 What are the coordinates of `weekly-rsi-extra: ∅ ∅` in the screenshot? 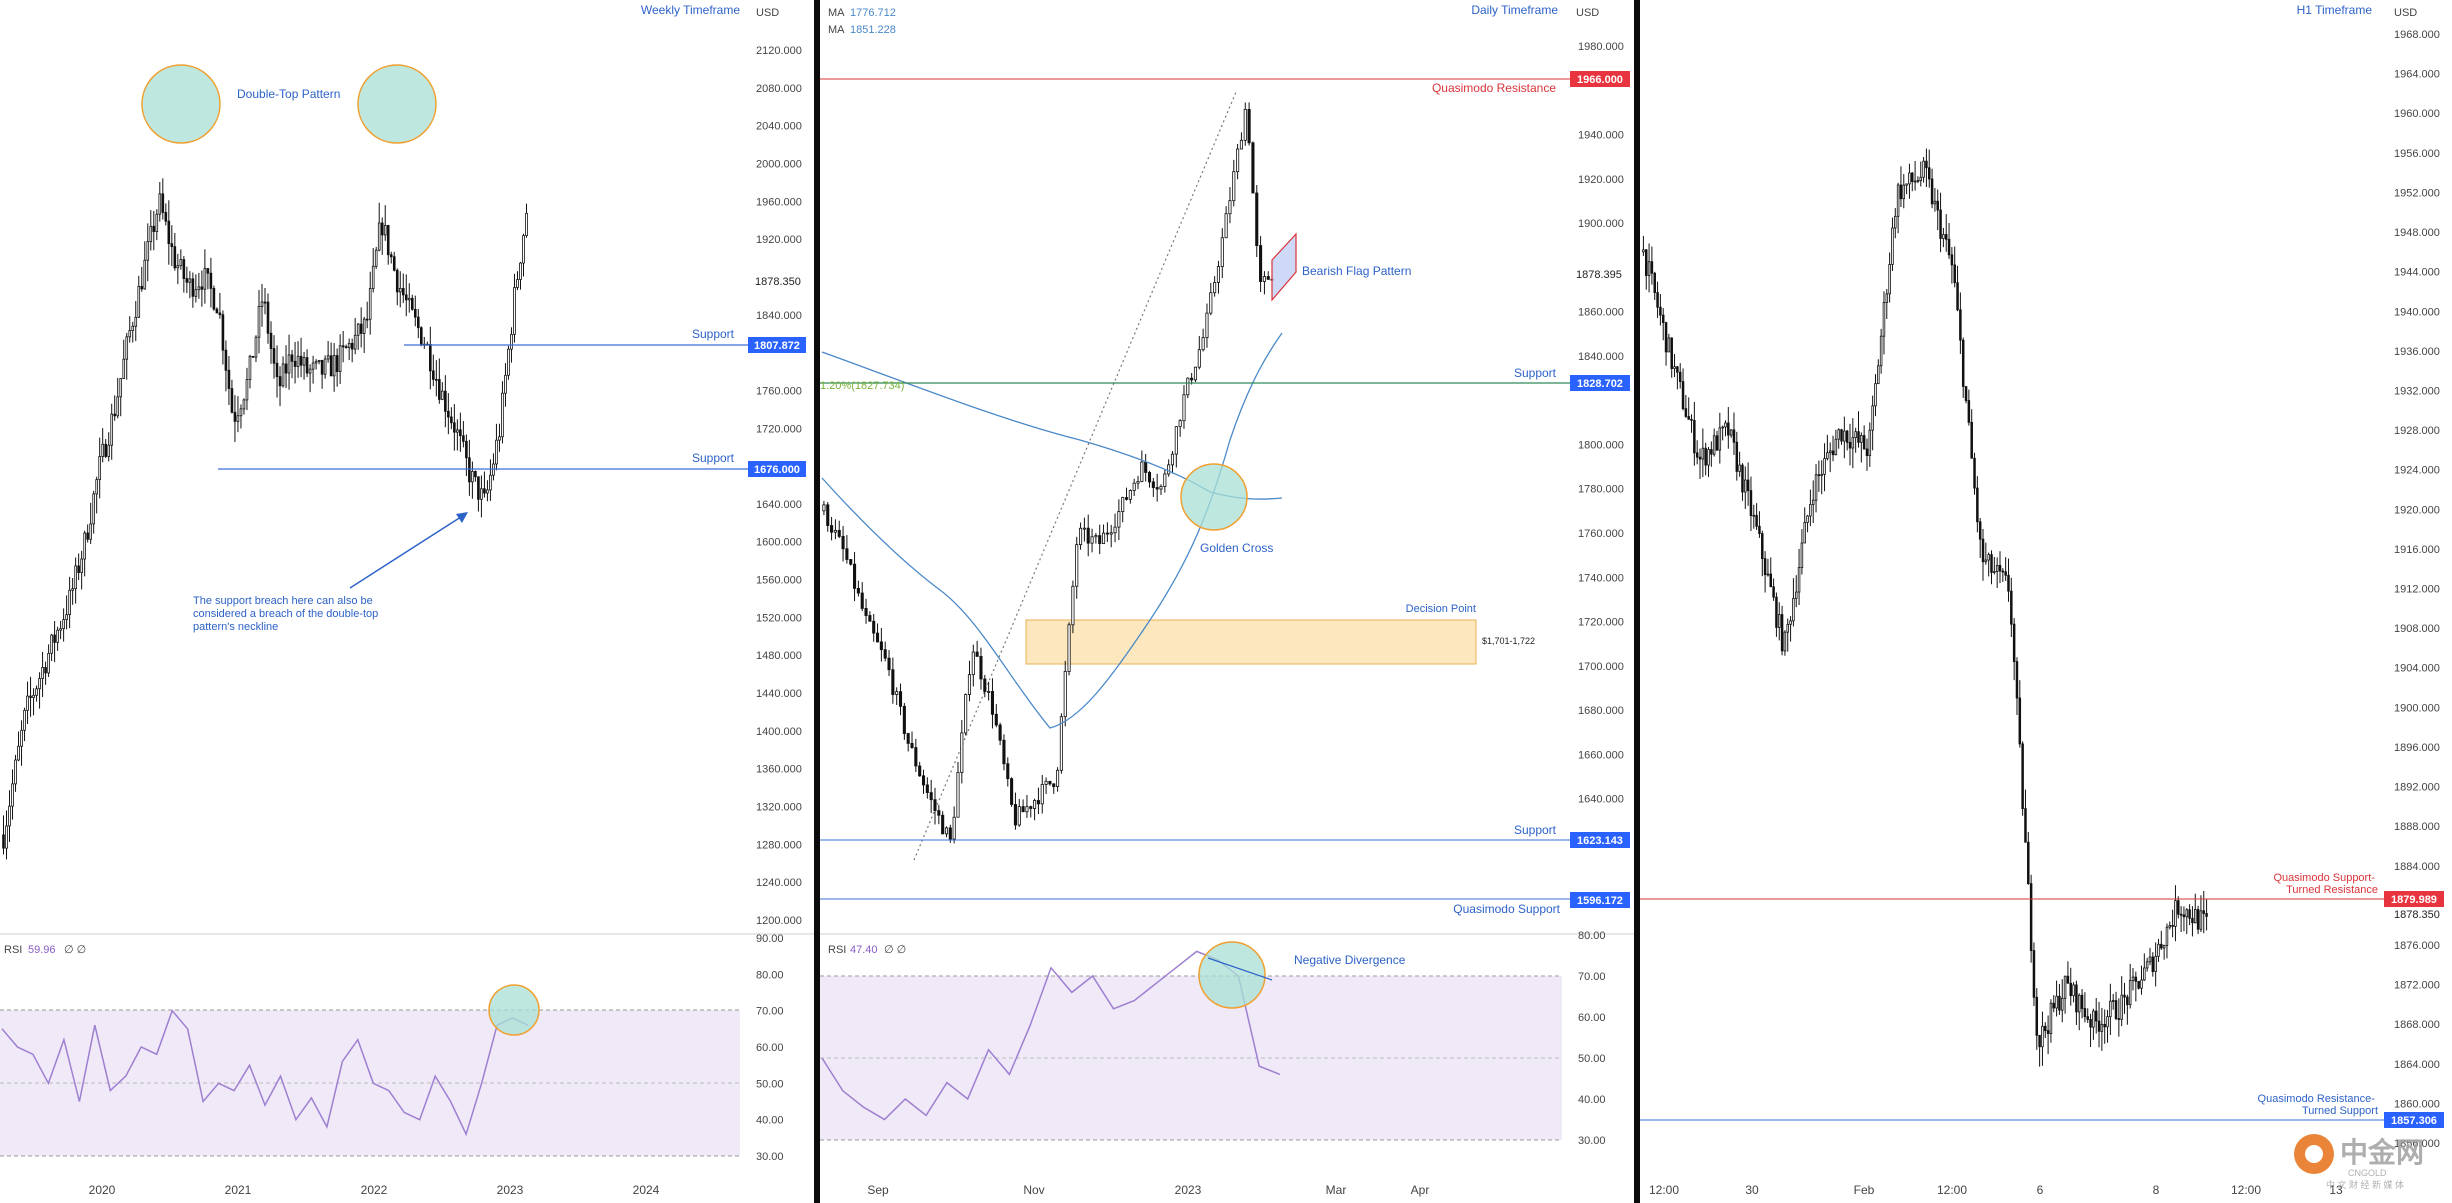 It's located at (75, 950).